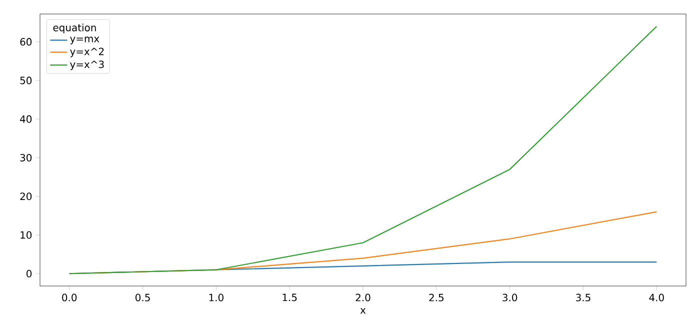  I want to click on y-tick-label: 0, so click(29, 274).